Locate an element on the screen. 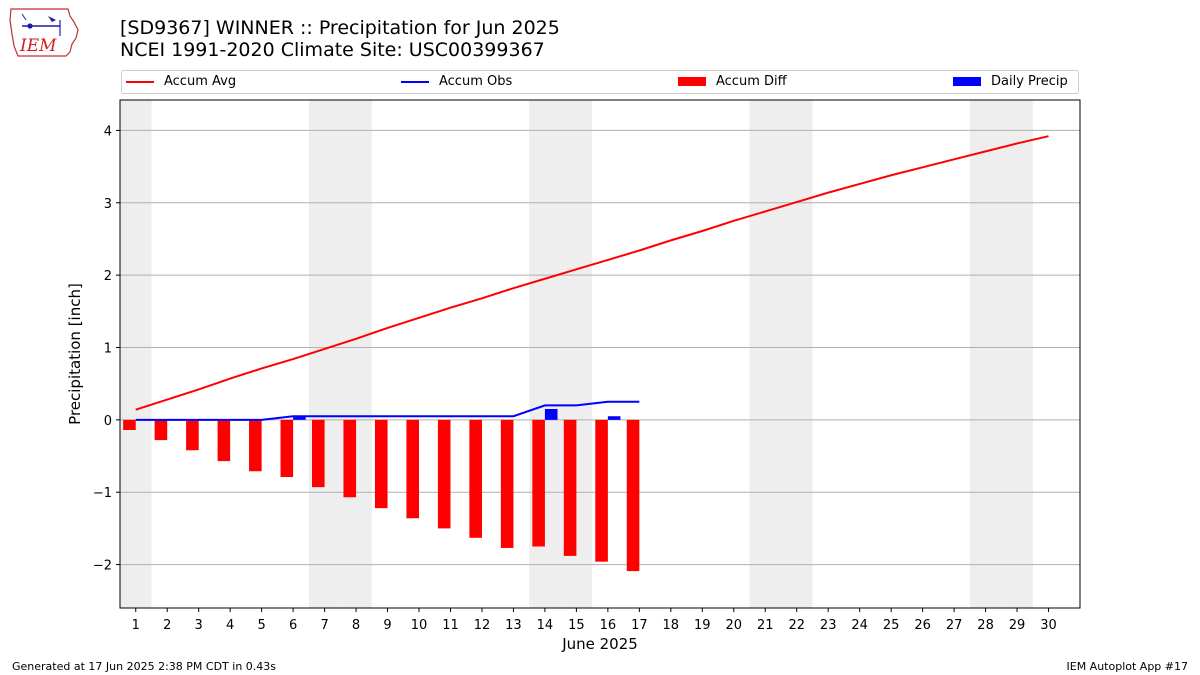 The image size is (1200, 675). x-tick-label: 25 is located at coordinates (891, 625).